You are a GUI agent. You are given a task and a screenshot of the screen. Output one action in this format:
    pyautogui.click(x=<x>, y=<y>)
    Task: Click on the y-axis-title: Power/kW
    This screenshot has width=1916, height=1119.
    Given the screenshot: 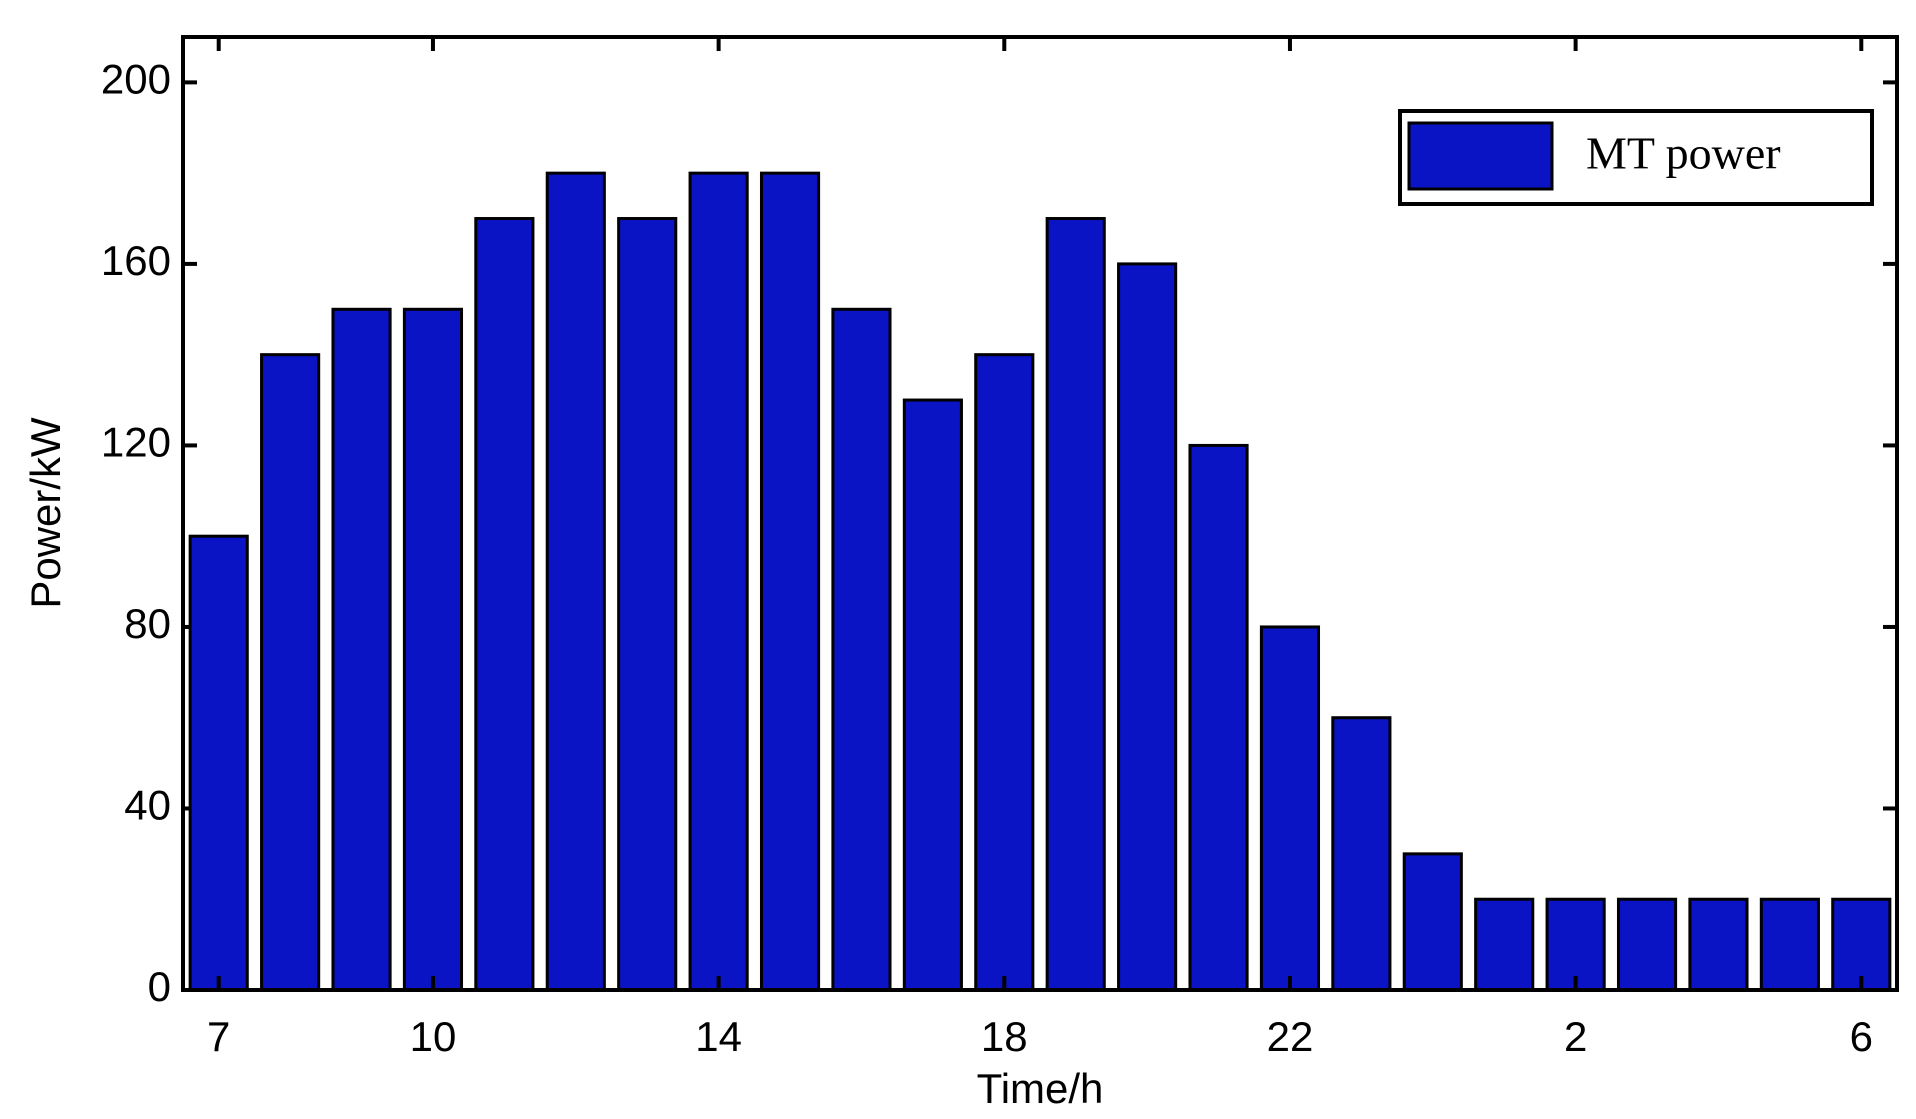 What is the action you would take?
    pyautogui.click(x=45, y=513)
    